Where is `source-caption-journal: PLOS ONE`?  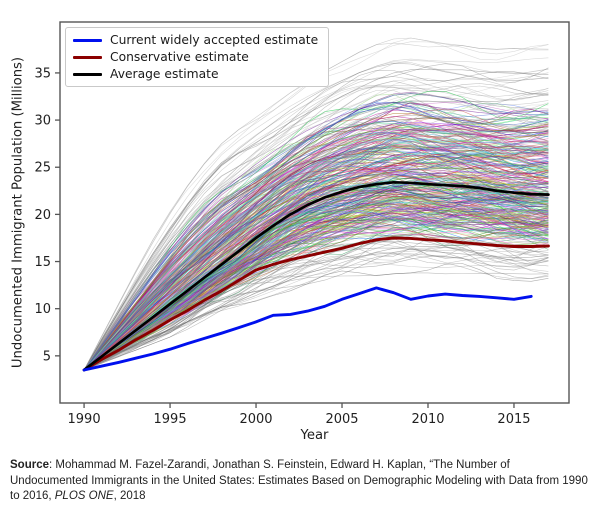 source-caption-journal: PLOS ONE is located at coordinates (84, 496).